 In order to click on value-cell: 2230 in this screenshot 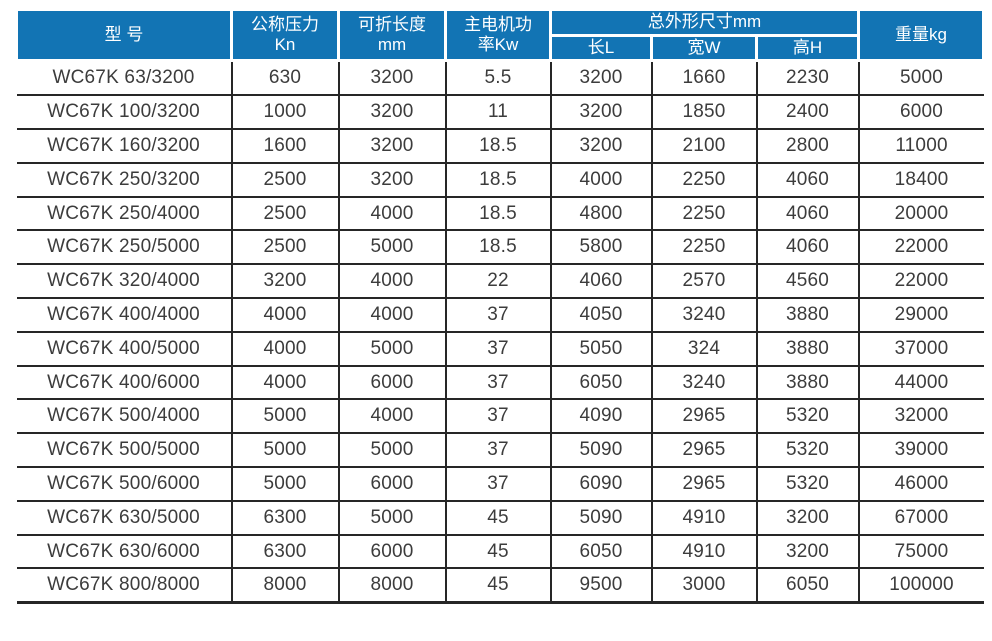, I will do `click(807, 78)`.